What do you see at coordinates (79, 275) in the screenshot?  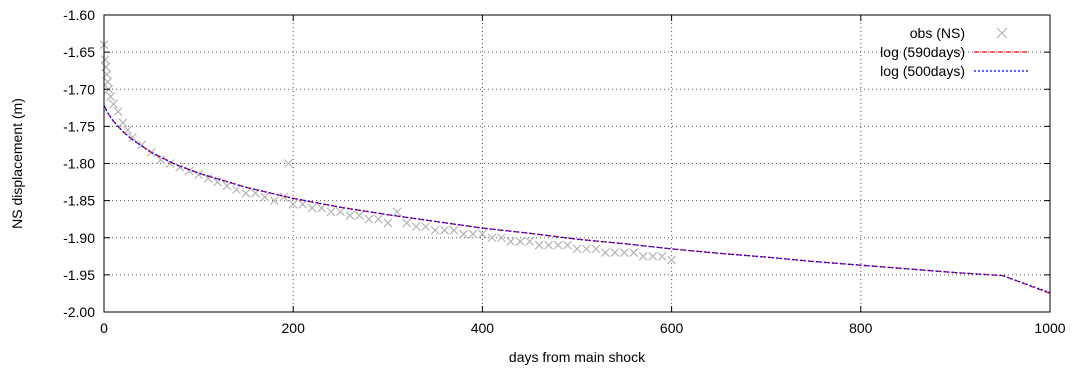 I see `y-tick-label: -1.95` at bounding box center [79, 275].